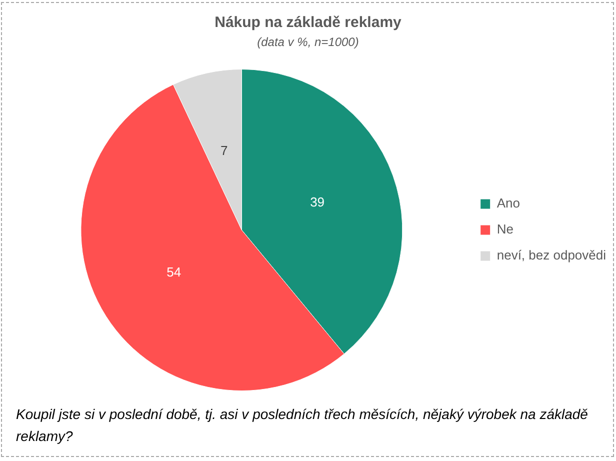  What do you see at coordinates (551, 255) in the screenshot?
I see `legend-label: neví, bez odpovědi` at bounding box center [551, 255].